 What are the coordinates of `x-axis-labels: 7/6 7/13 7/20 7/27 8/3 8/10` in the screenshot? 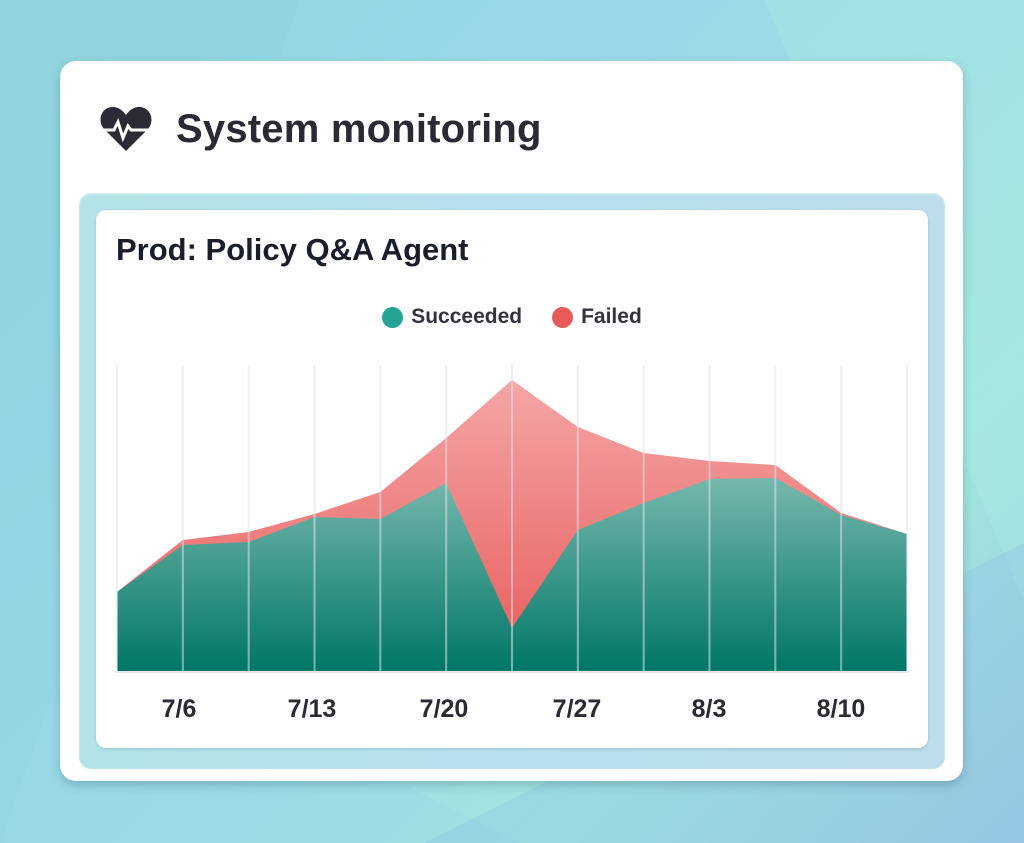 It's located at (512, 710).